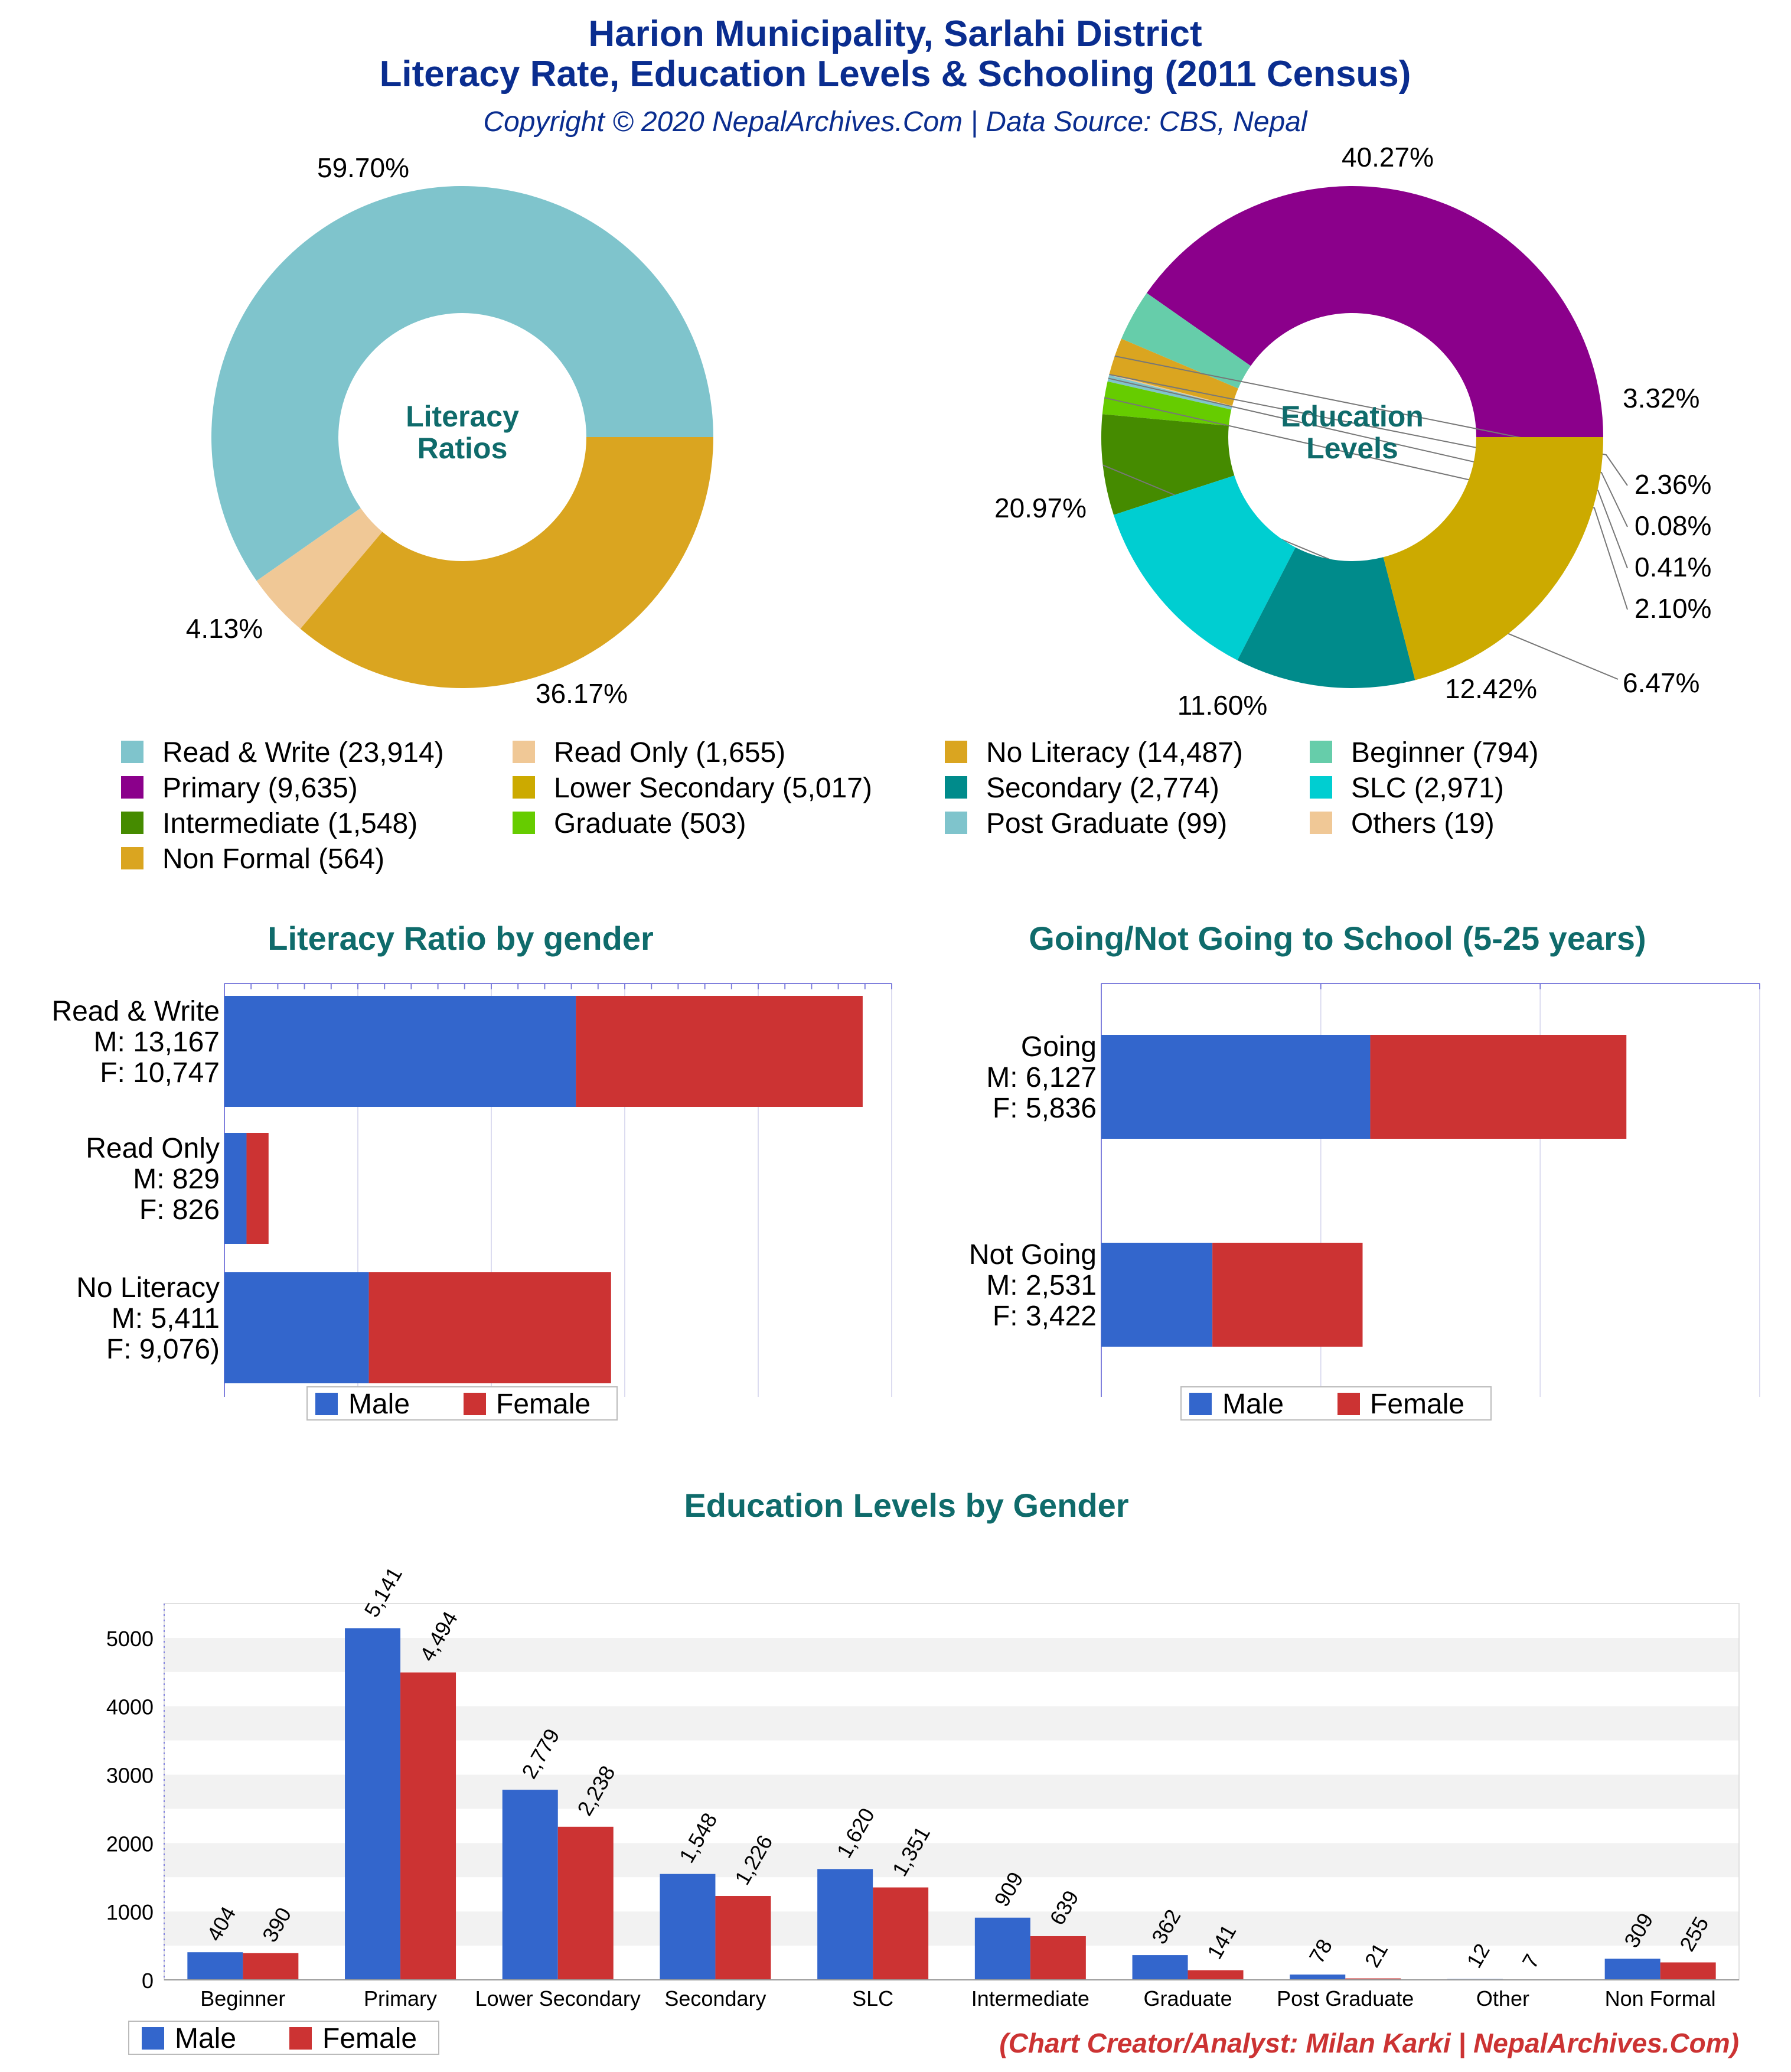 The width and height of the screenshot is (1791, 2072). I want to click on category-label: F: 5,836, so click(1045, 1108).